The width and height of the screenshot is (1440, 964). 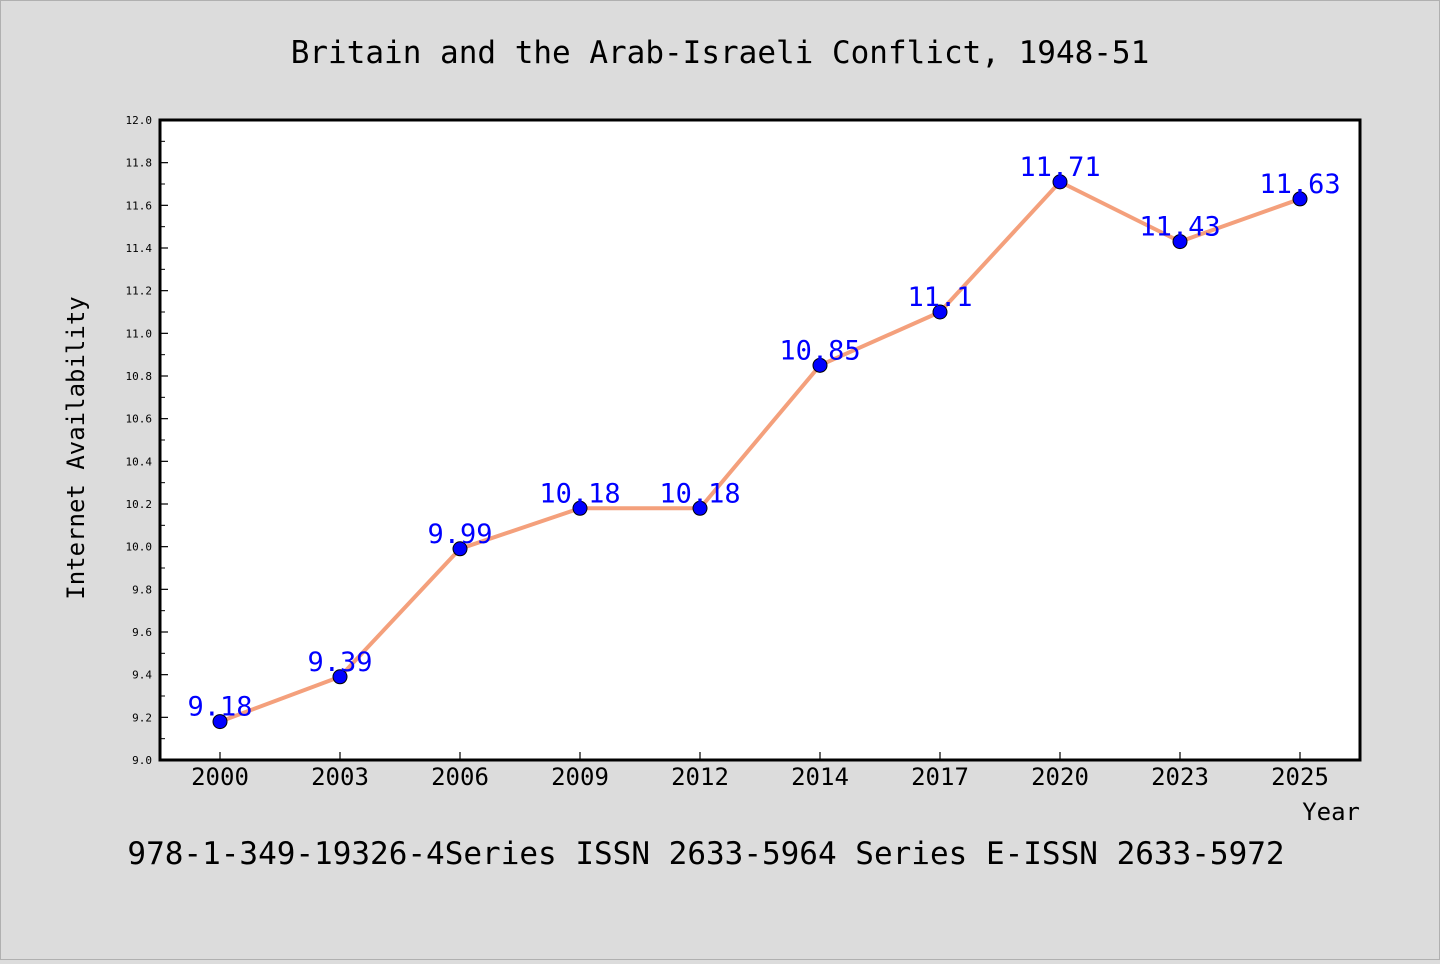 What do you see at coordinates (76, 447) in the screenshot?
I see `y-axis-label: Internet Availability` at bounding box center [76, 447].